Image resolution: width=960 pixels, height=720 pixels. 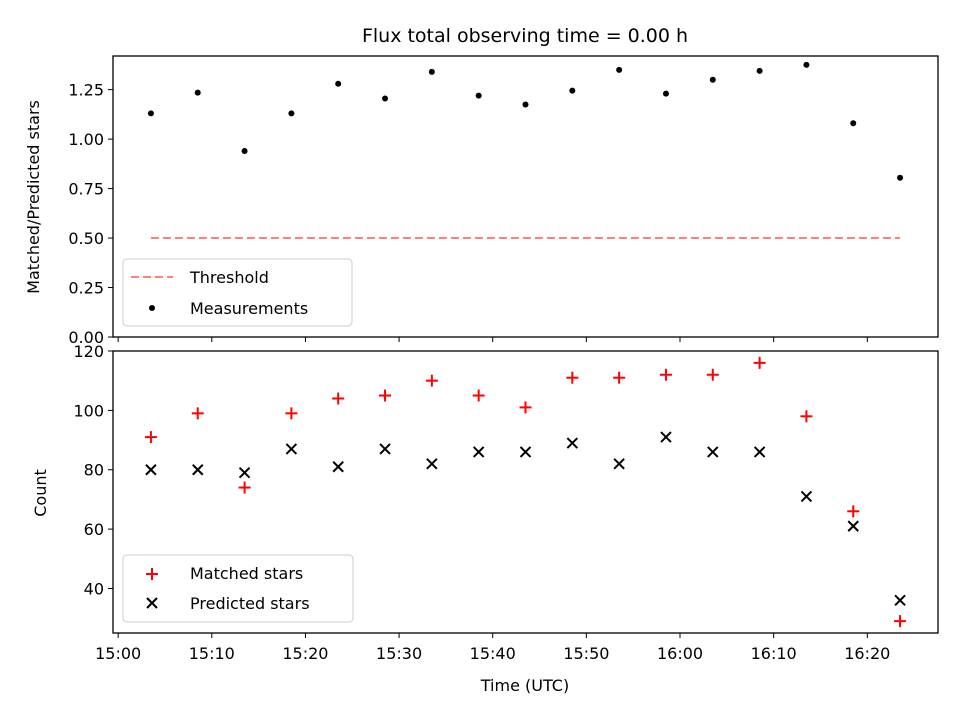 I want to click on ratio-yaxis: 0.00 0.25 0.50 0.75 1.00 1.25, so click(x=90, y=214).